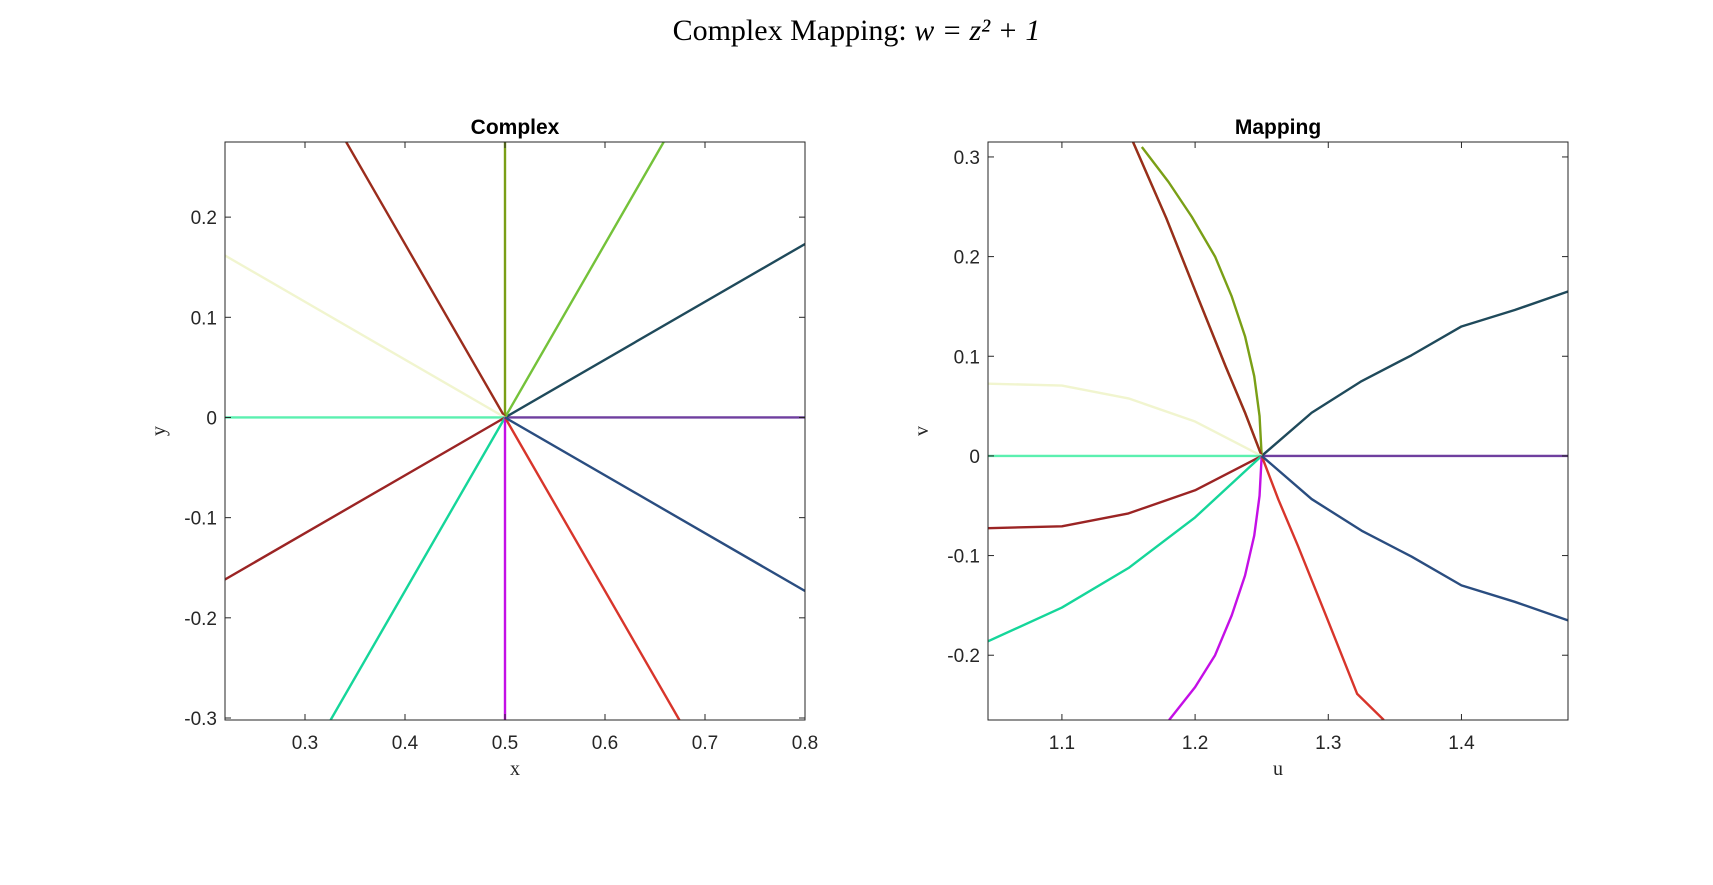 The width and height of the screenshot is (1713, 885). Describe the element at coordinates (515, 769) in the screenshot. I see `x-axis-label: x` at that location.